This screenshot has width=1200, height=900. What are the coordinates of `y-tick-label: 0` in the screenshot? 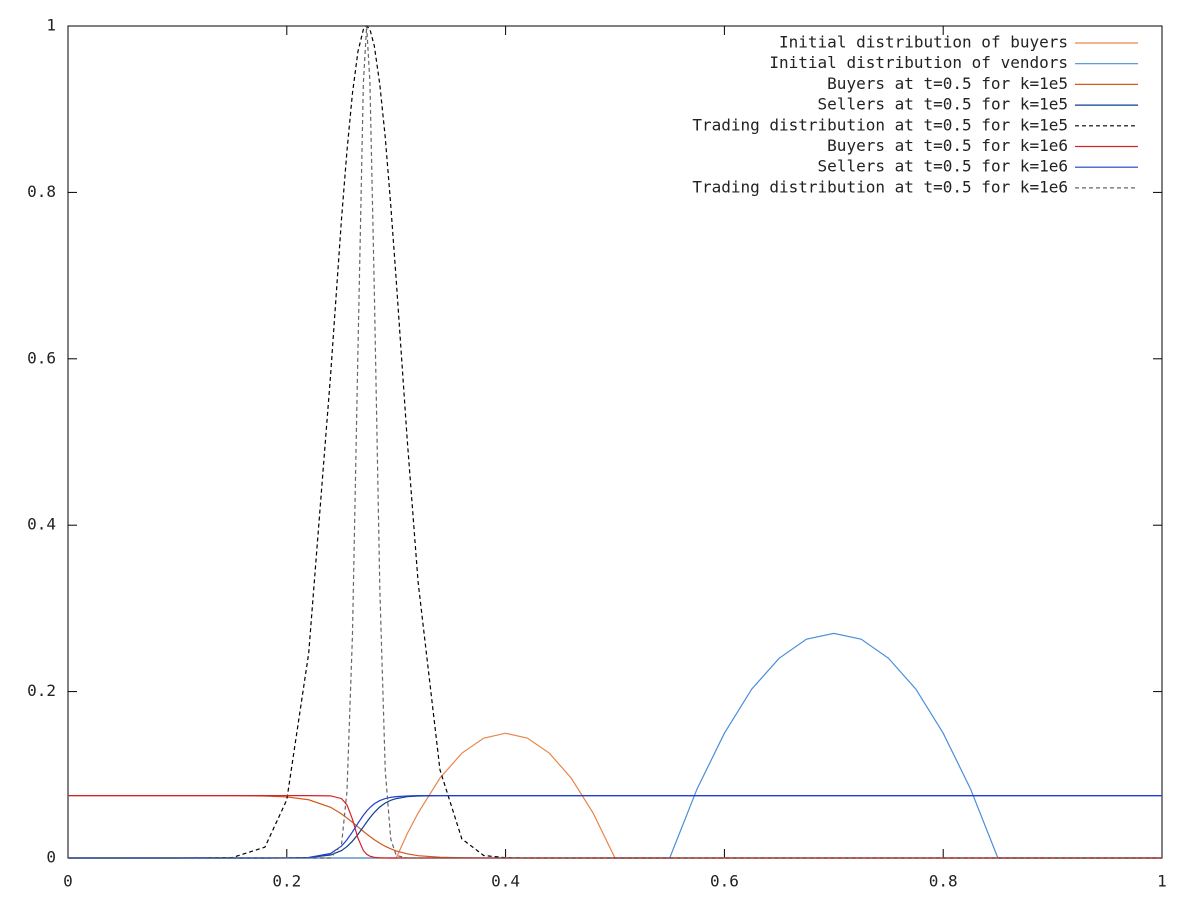 It's located at (51, 857).